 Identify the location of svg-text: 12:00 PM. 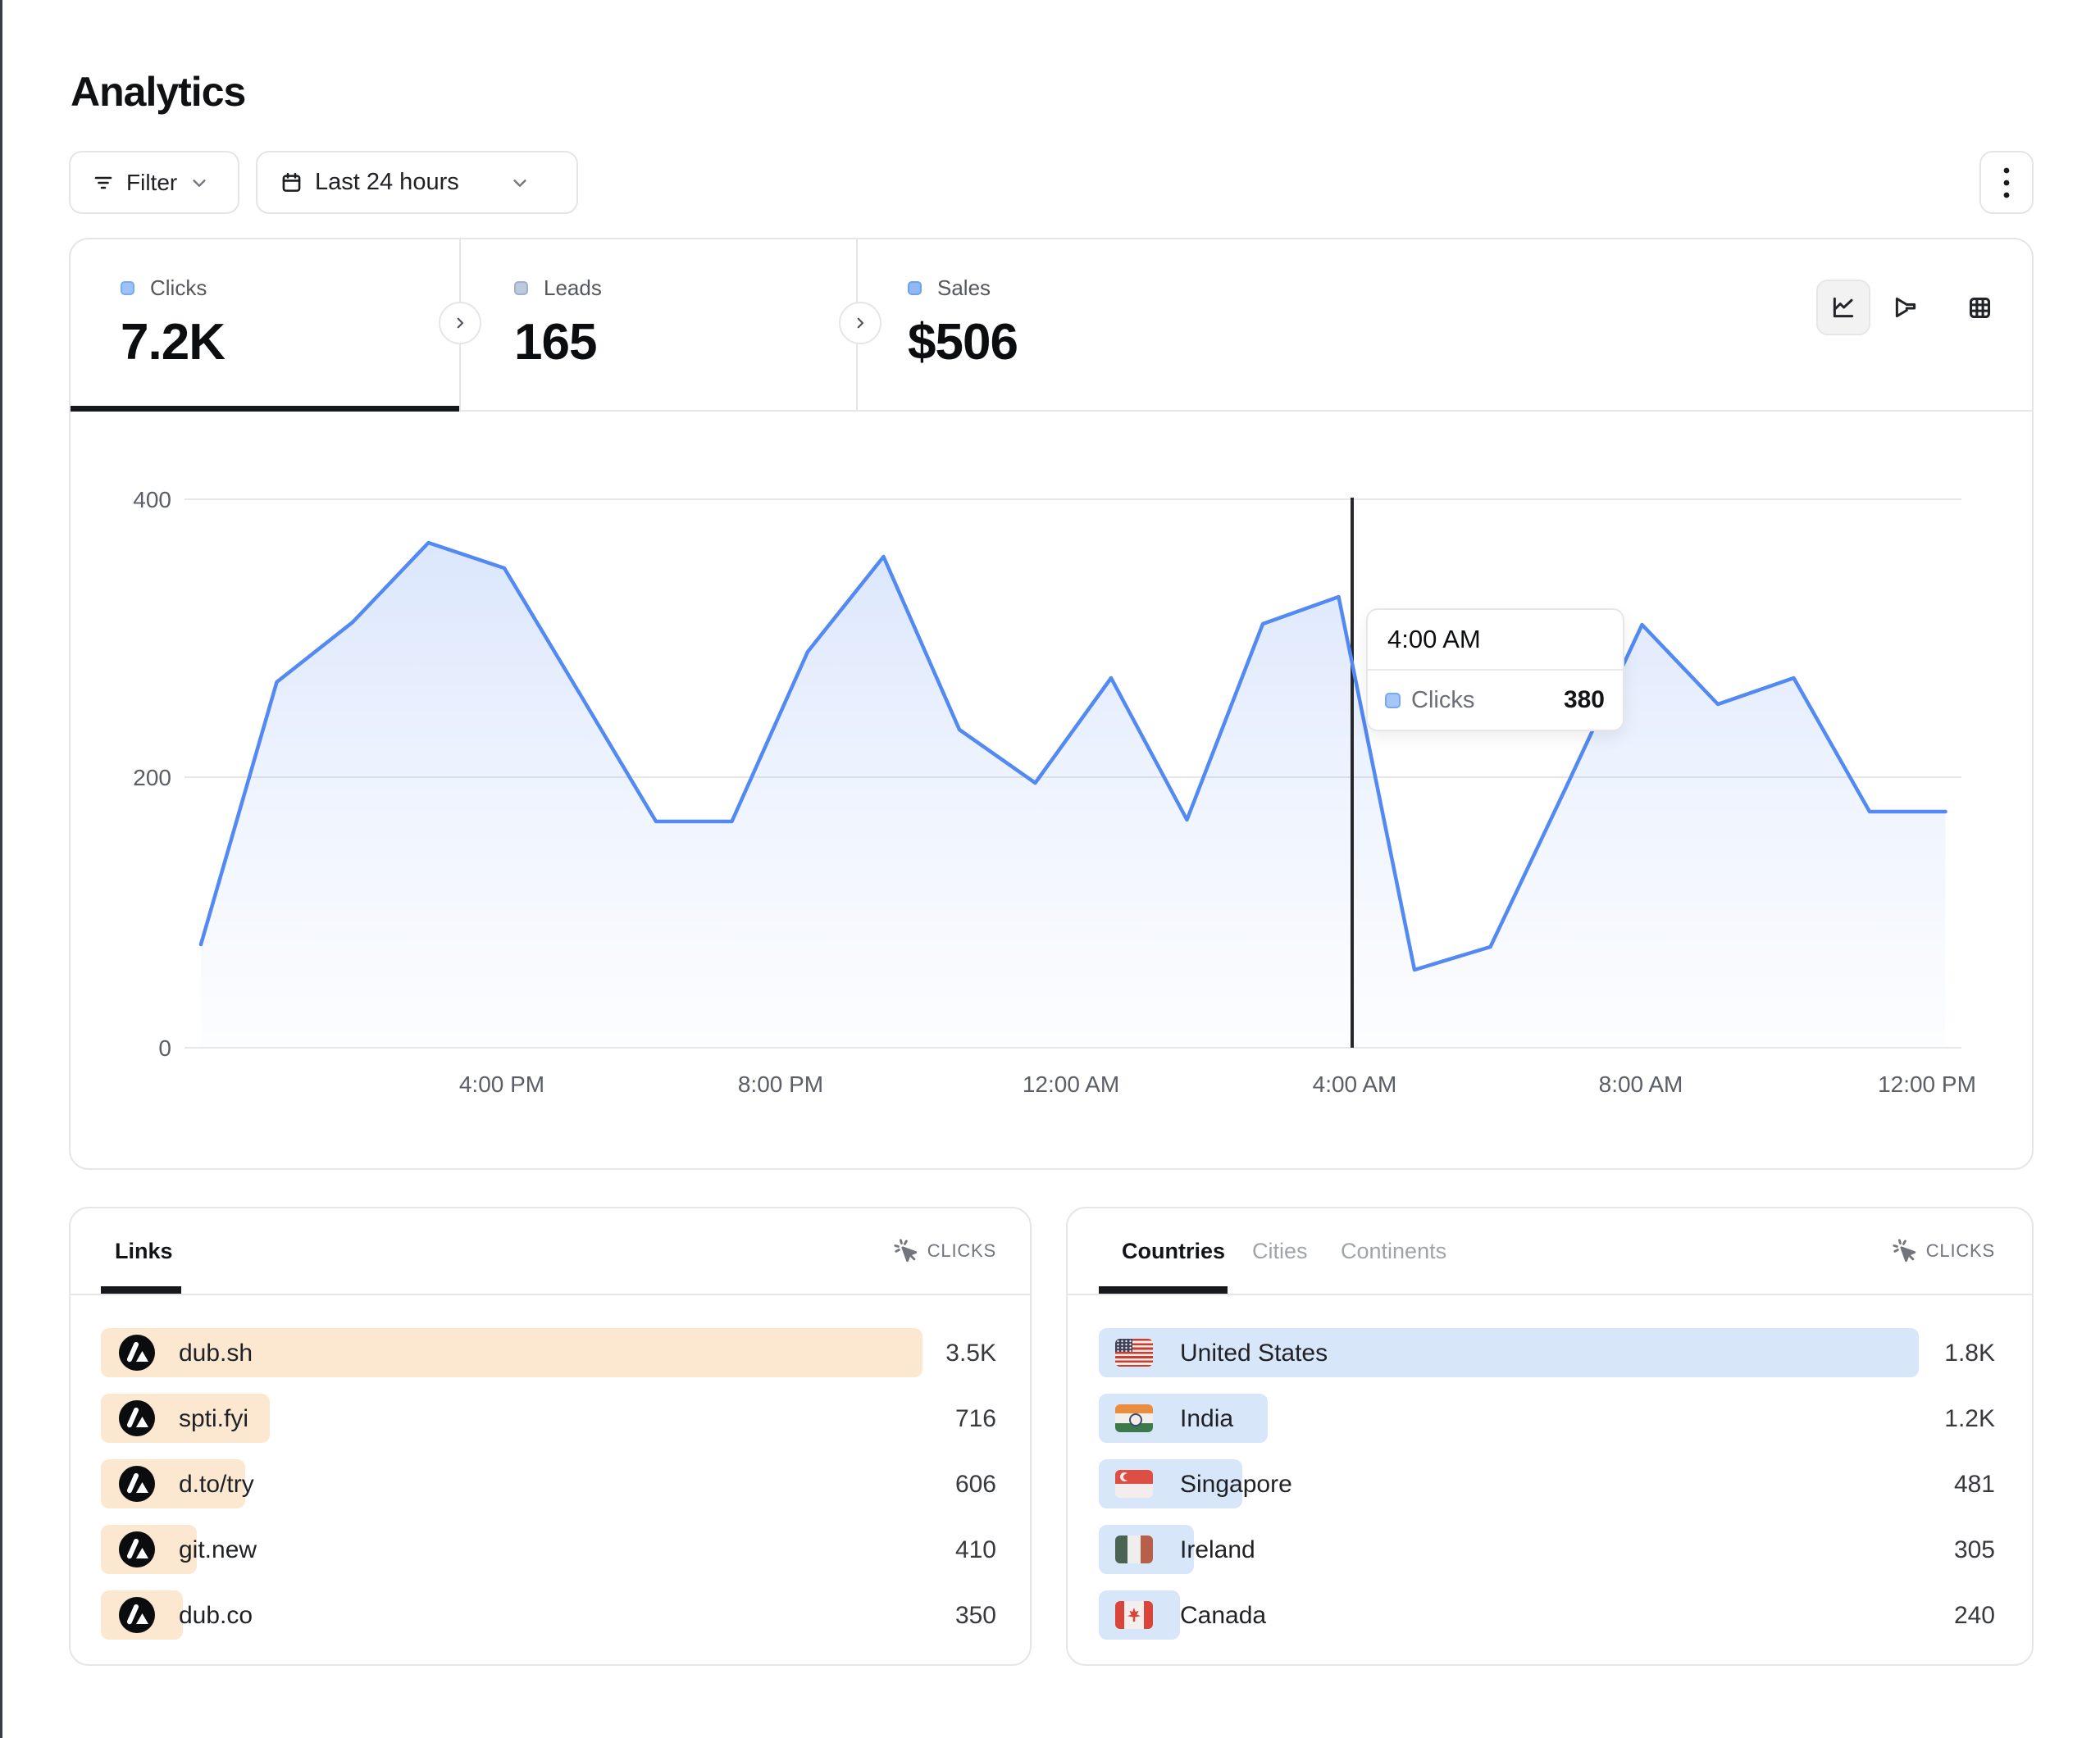
(1927, 1084).